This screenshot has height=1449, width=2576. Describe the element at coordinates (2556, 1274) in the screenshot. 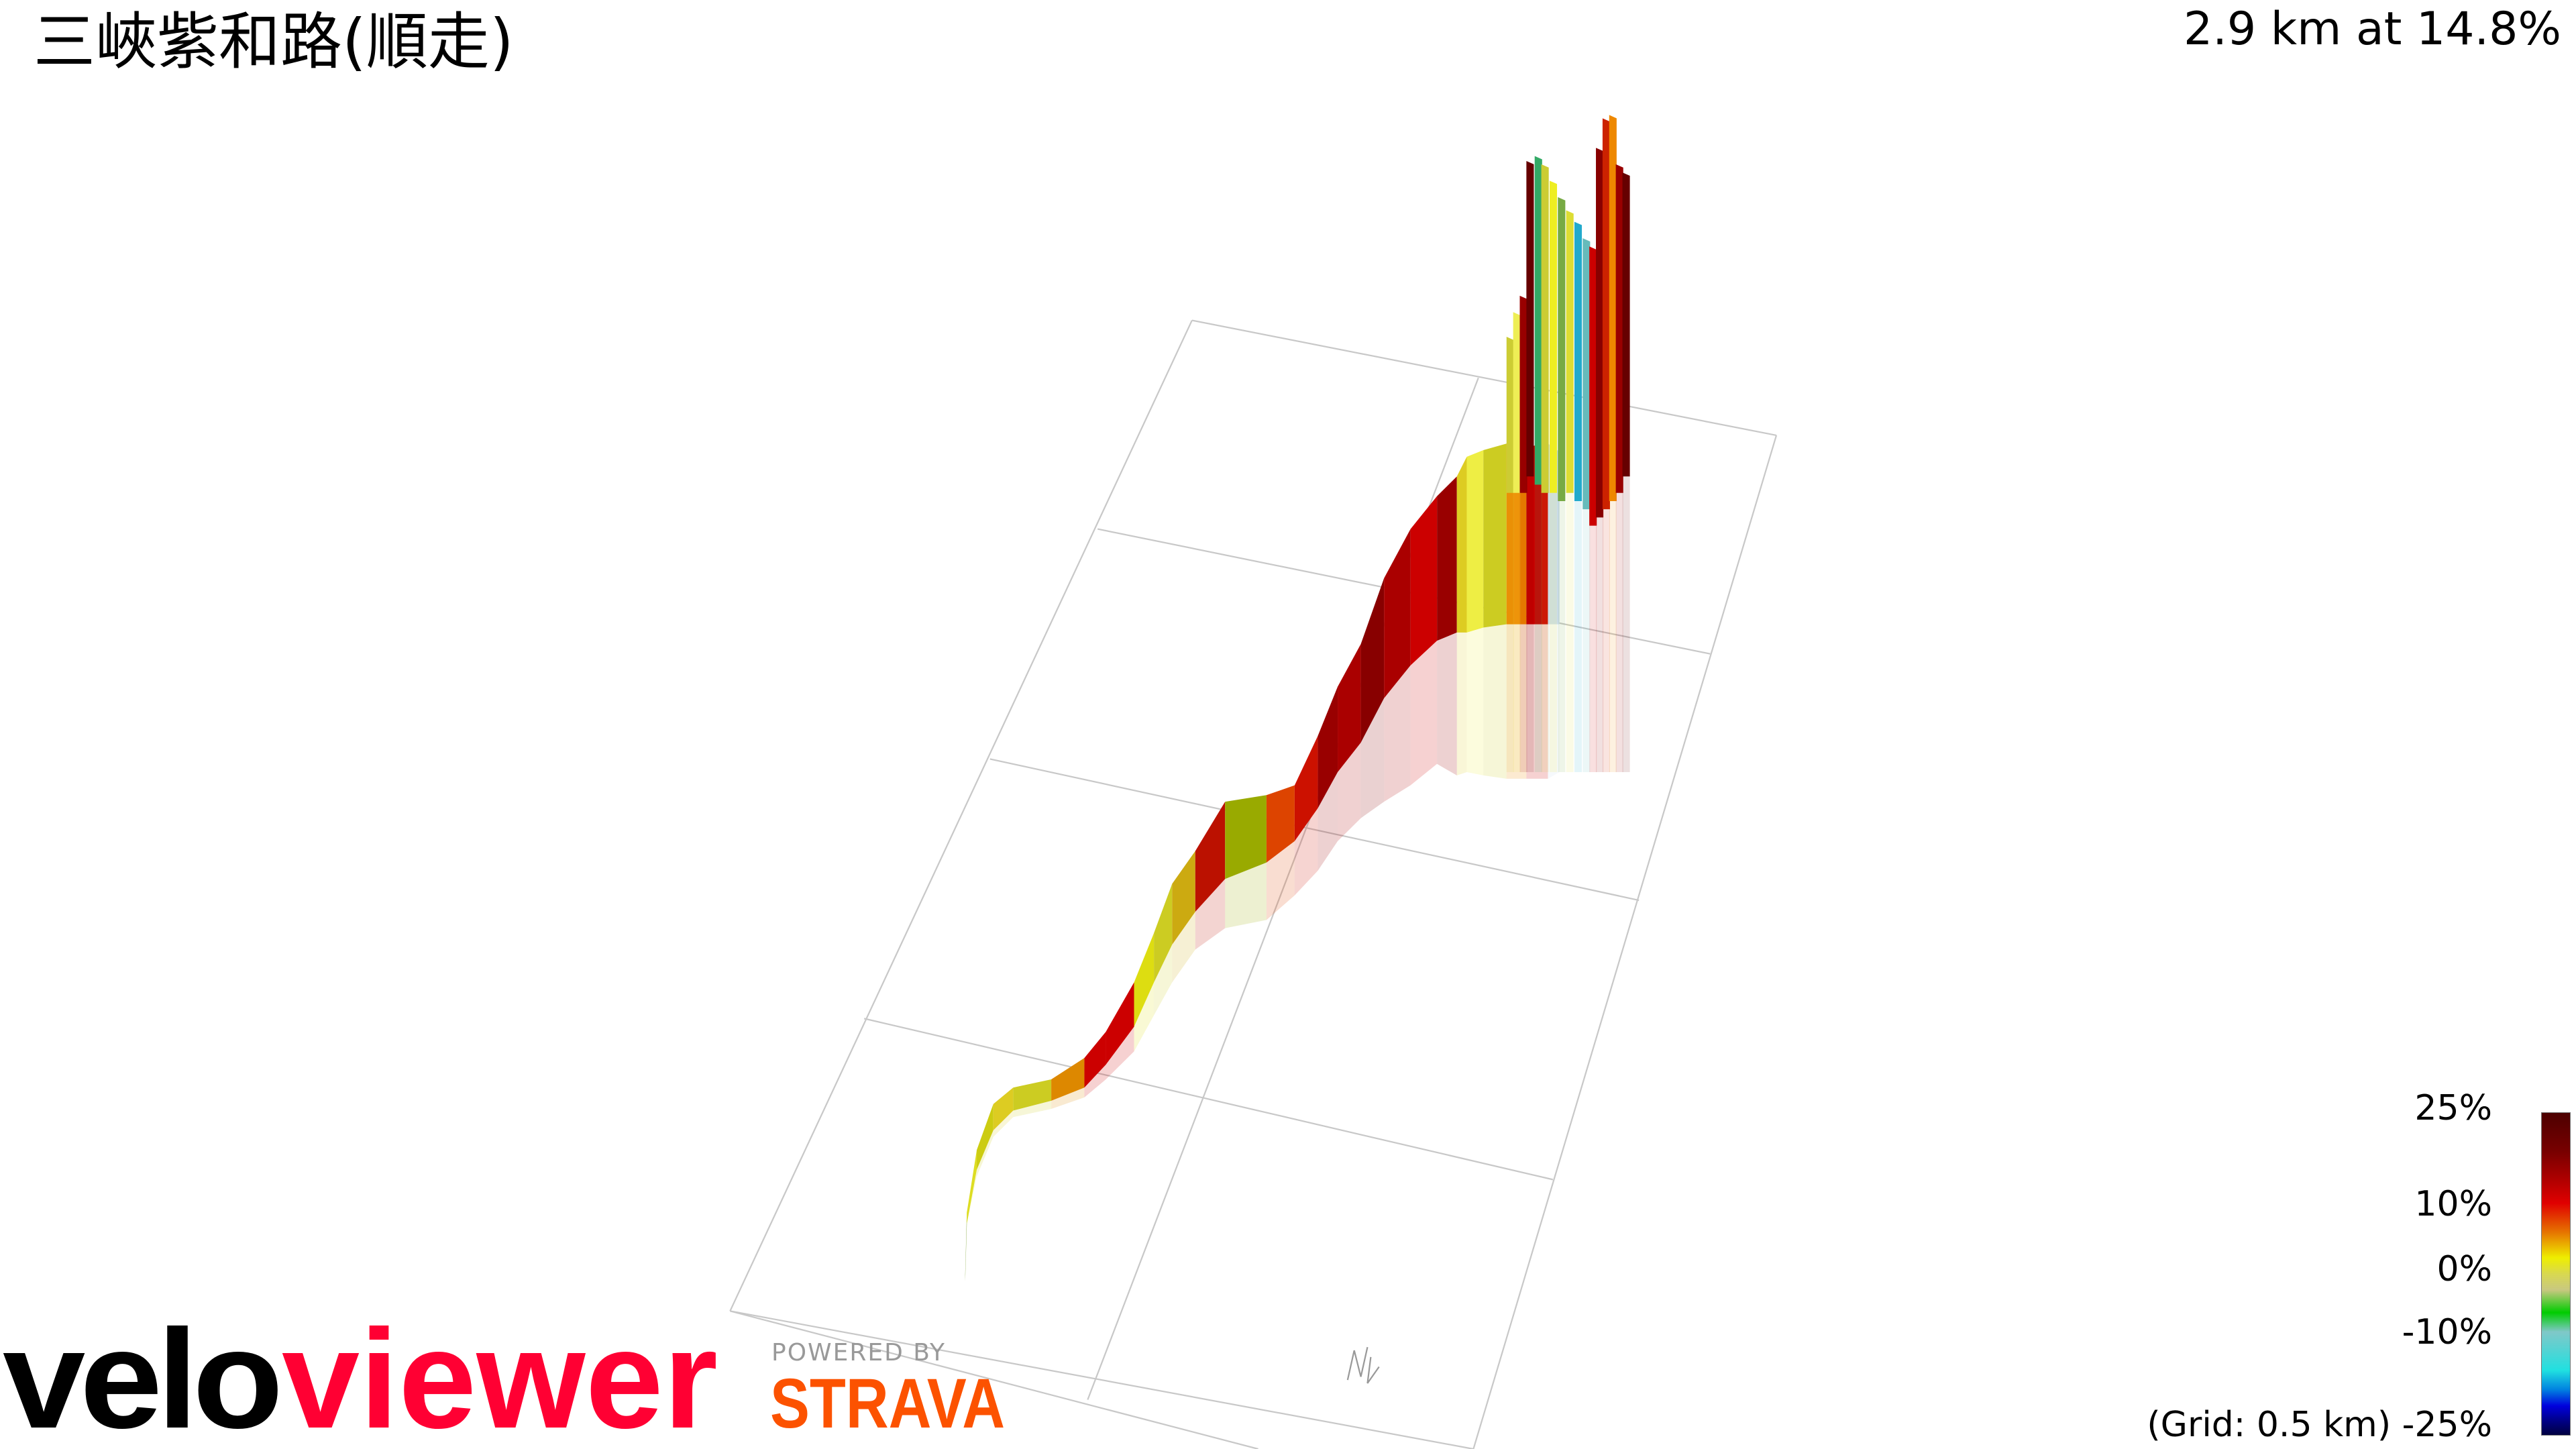

I see `gradient-colorbar` at that location.